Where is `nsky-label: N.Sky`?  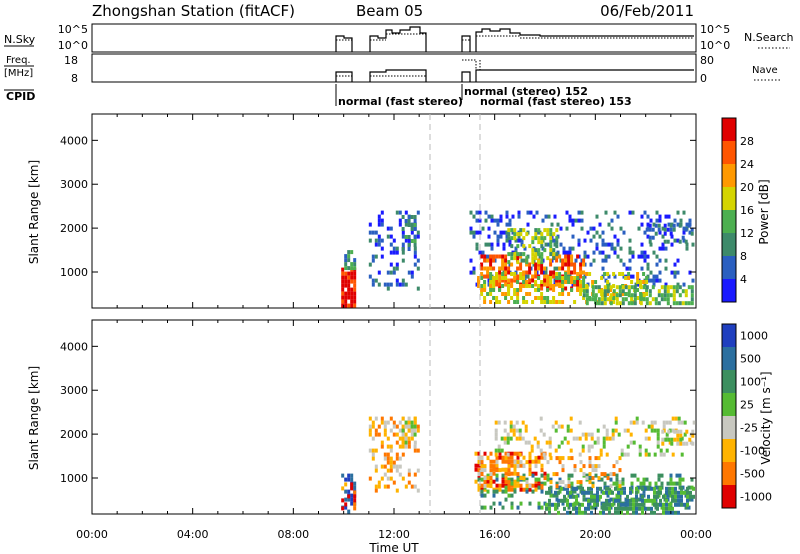
nsky-label: N.Sky is located at coordinates (20, 39).